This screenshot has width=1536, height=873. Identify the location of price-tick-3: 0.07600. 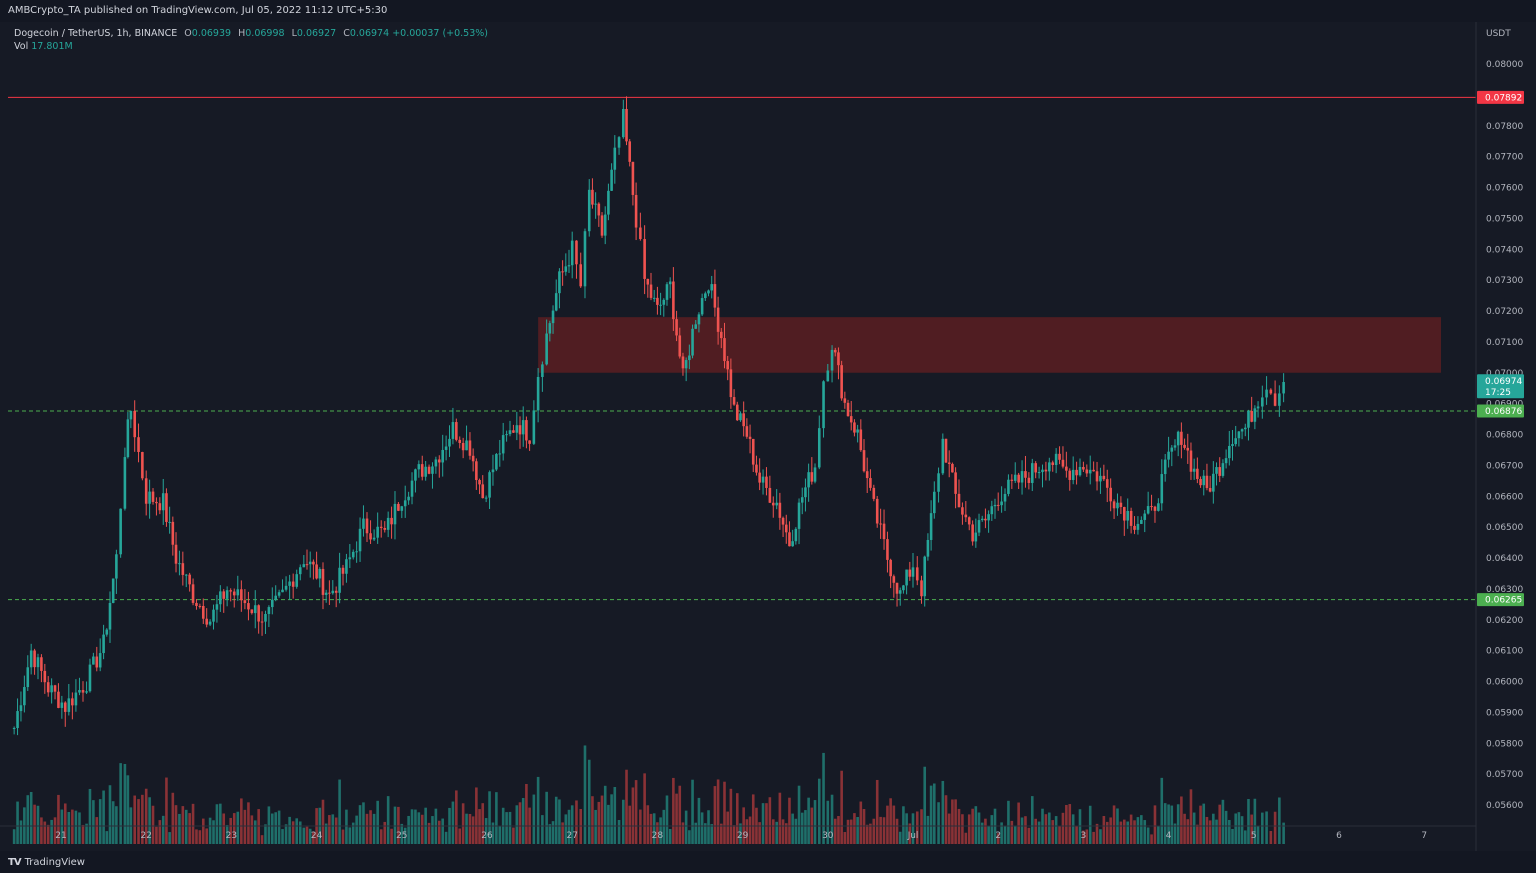
(1504, 189).